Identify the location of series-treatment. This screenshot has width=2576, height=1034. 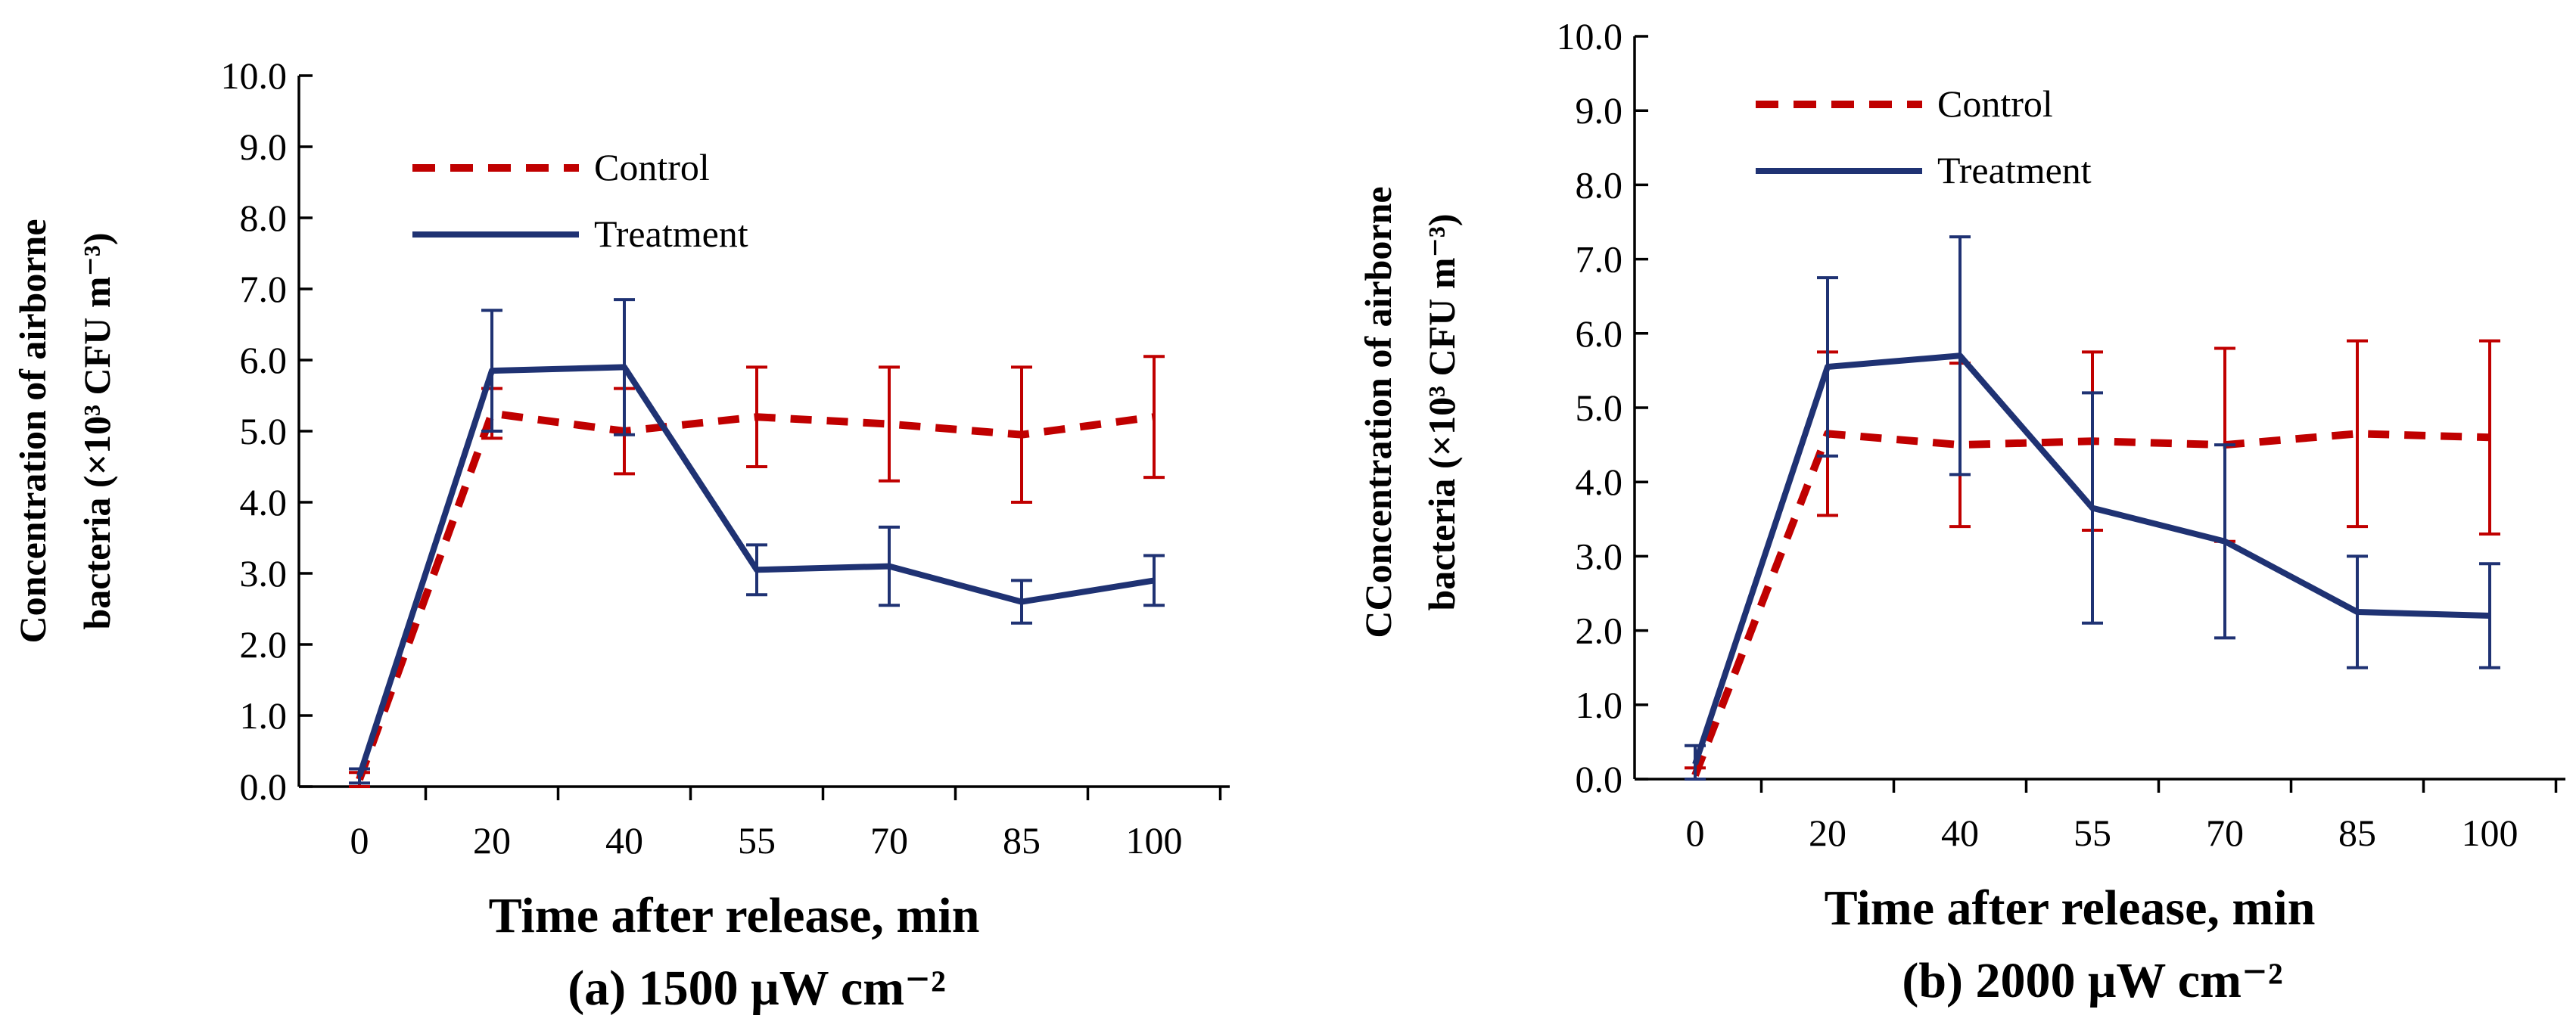
(757, 541).